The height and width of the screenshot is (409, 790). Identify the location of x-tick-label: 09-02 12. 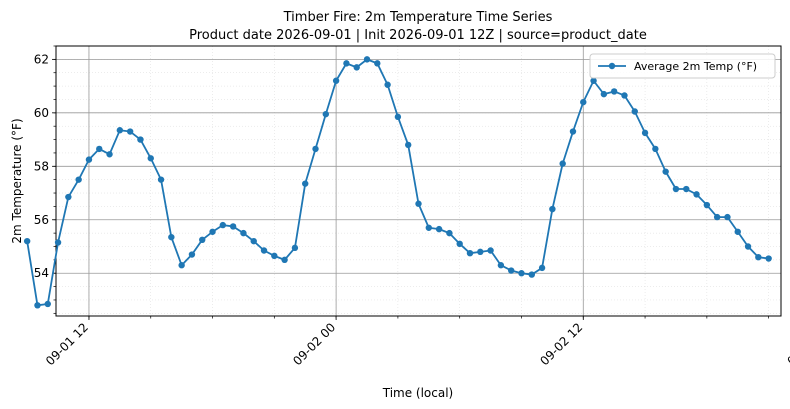
(561, 344).